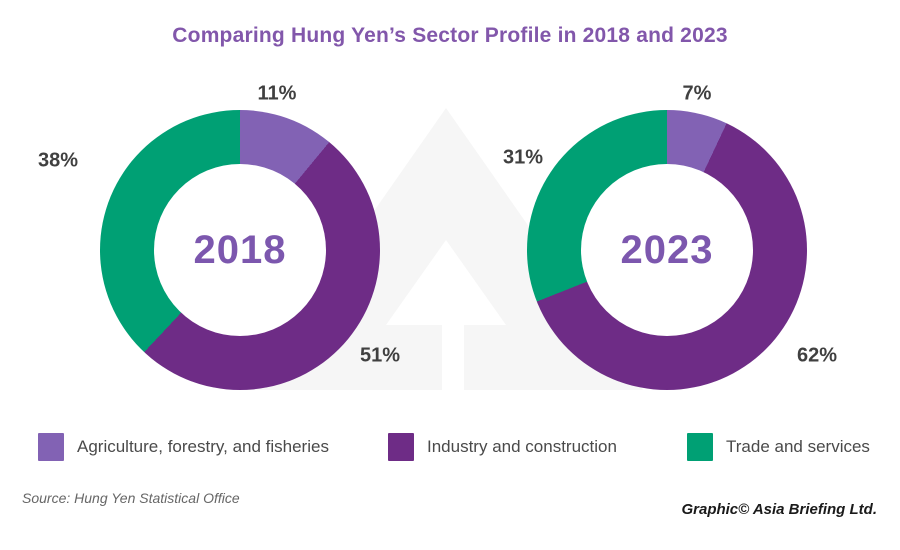  What do you see at coordinates (779, 509) in the screenshot?
I see `copyright-credit: Graphic© Asia Briefing Ltd.` at bounding box center [779, 509].